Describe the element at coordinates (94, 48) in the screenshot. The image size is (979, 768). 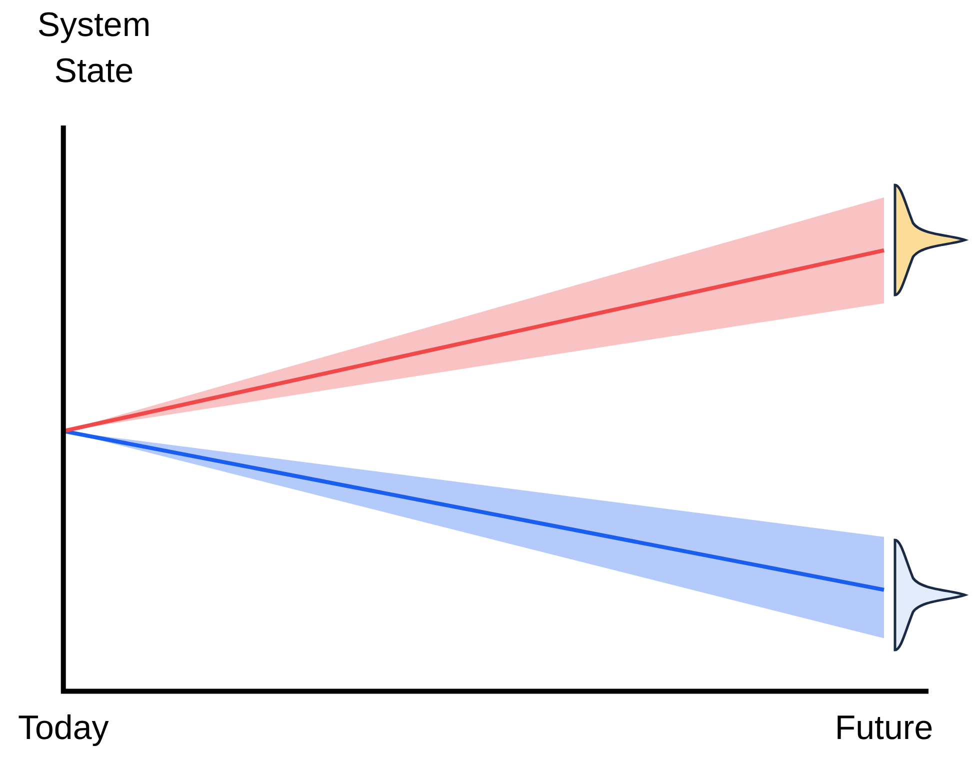
I see `y-axis-title: System State` at that location.